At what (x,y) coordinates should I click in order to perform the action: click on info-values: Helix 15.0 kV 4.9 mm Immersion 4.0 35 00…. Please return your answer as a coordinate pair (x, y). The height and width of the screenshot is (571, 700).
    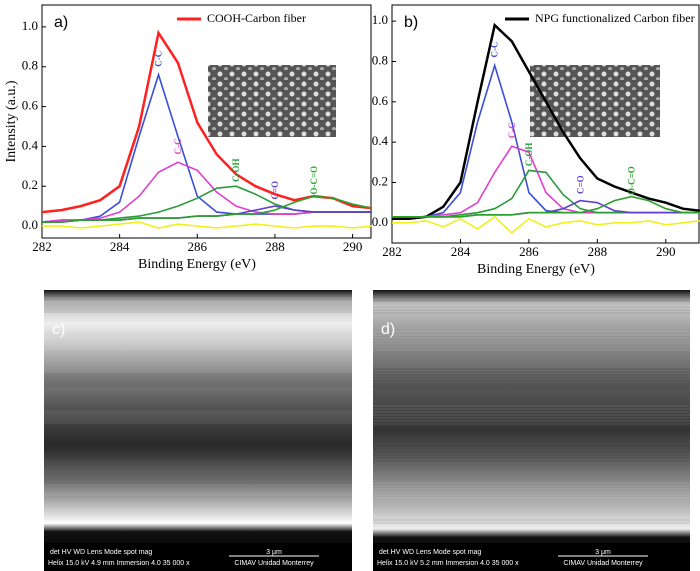
    Looking at the image, I should click on (119, 563).